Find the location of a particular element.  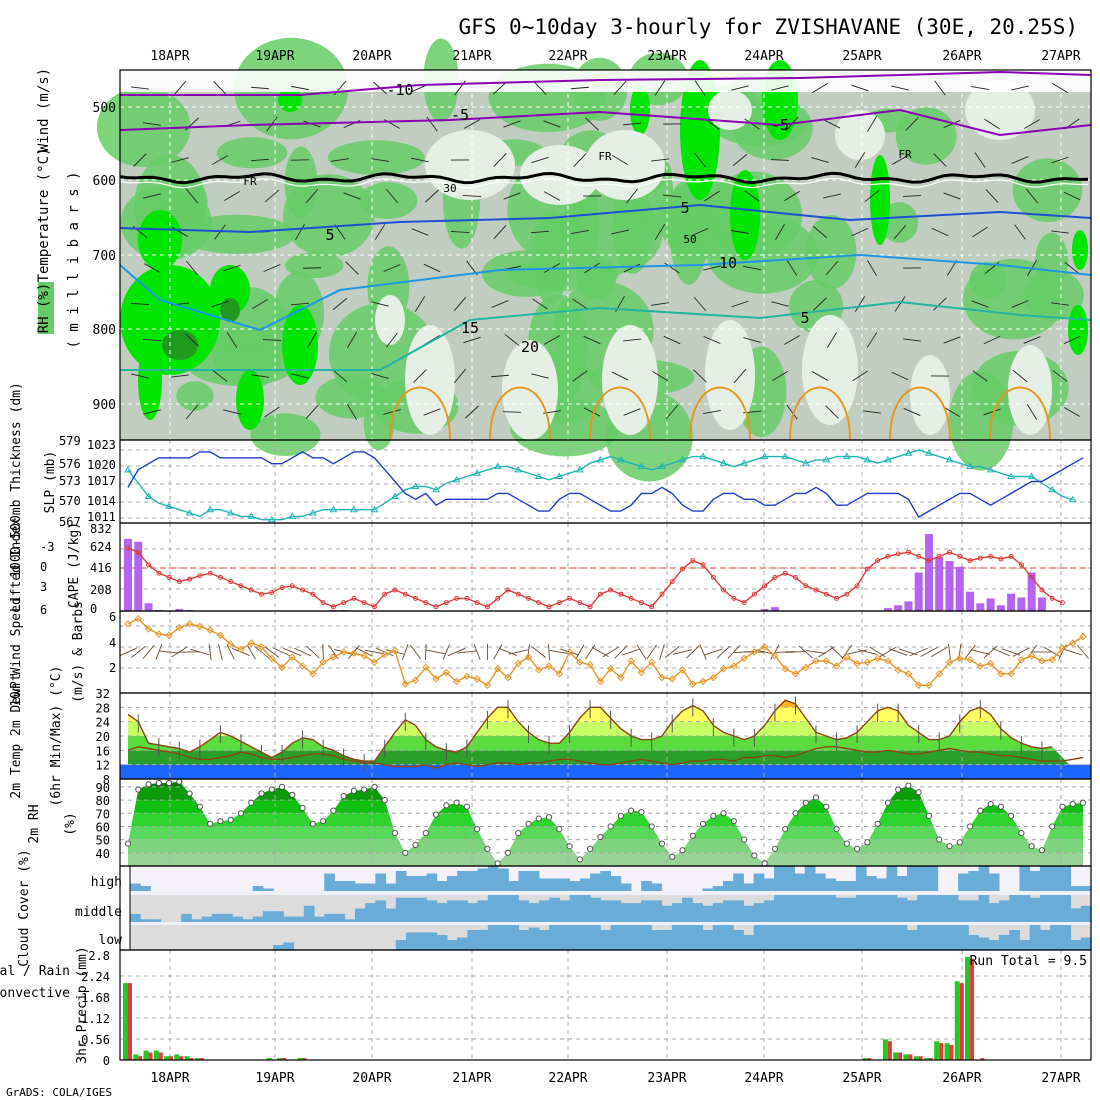

temp-contour-minus5 is located at coordinates (605, 122).